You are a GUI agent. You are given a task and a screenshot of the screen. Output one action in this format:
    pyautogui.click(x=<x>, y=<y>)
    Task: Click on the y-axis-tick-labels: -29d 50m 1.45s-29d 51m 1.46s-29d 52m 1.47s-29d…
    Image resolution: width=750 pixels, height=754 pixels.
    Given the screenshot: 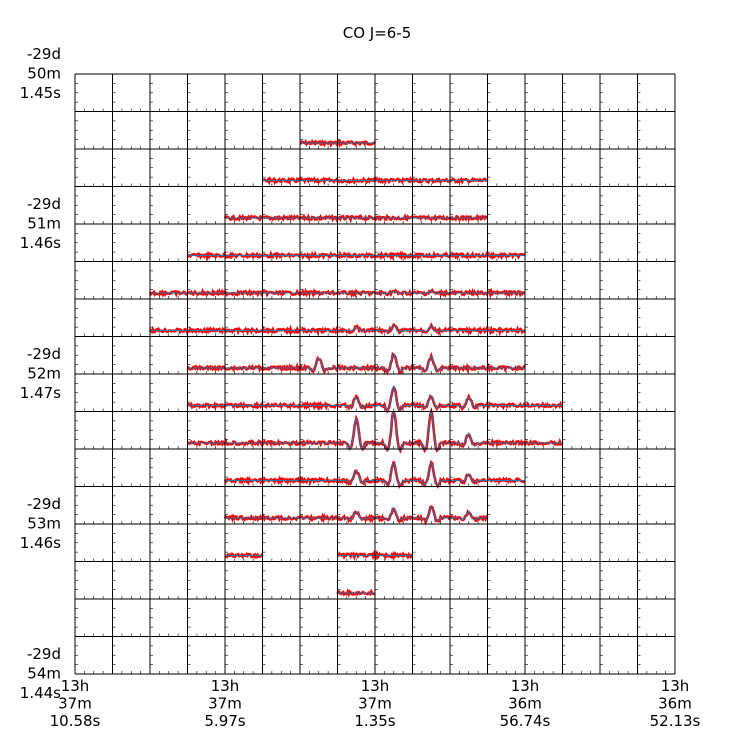 What is the action you would take?
    pyautogui.click(x=40, y=373)
    